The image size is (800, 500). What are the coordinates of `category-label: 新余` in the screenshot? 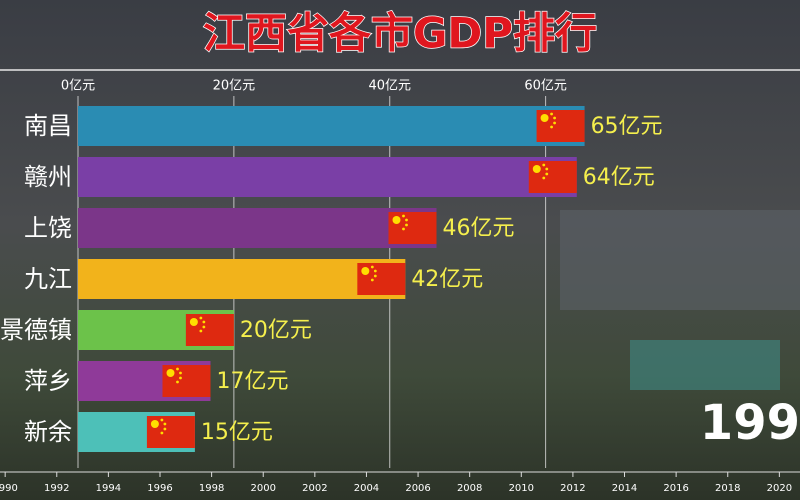 It's located at (48, 432).